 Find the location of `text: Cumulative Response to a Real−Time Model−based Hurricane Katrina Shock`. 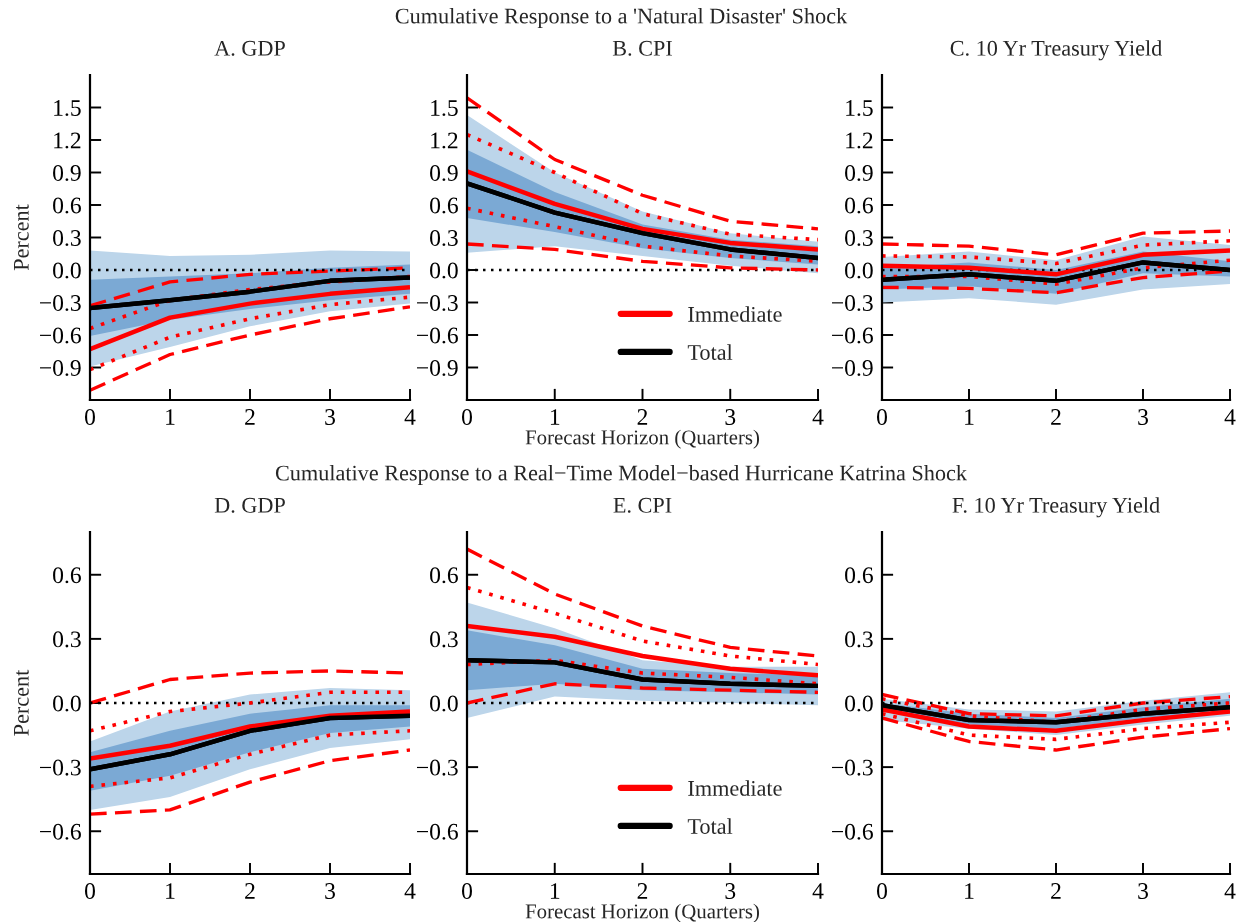

text: Cumulative Response to a Real−Time Model−based Hurricane Katrina Shock is located at coordinates (621, 475).